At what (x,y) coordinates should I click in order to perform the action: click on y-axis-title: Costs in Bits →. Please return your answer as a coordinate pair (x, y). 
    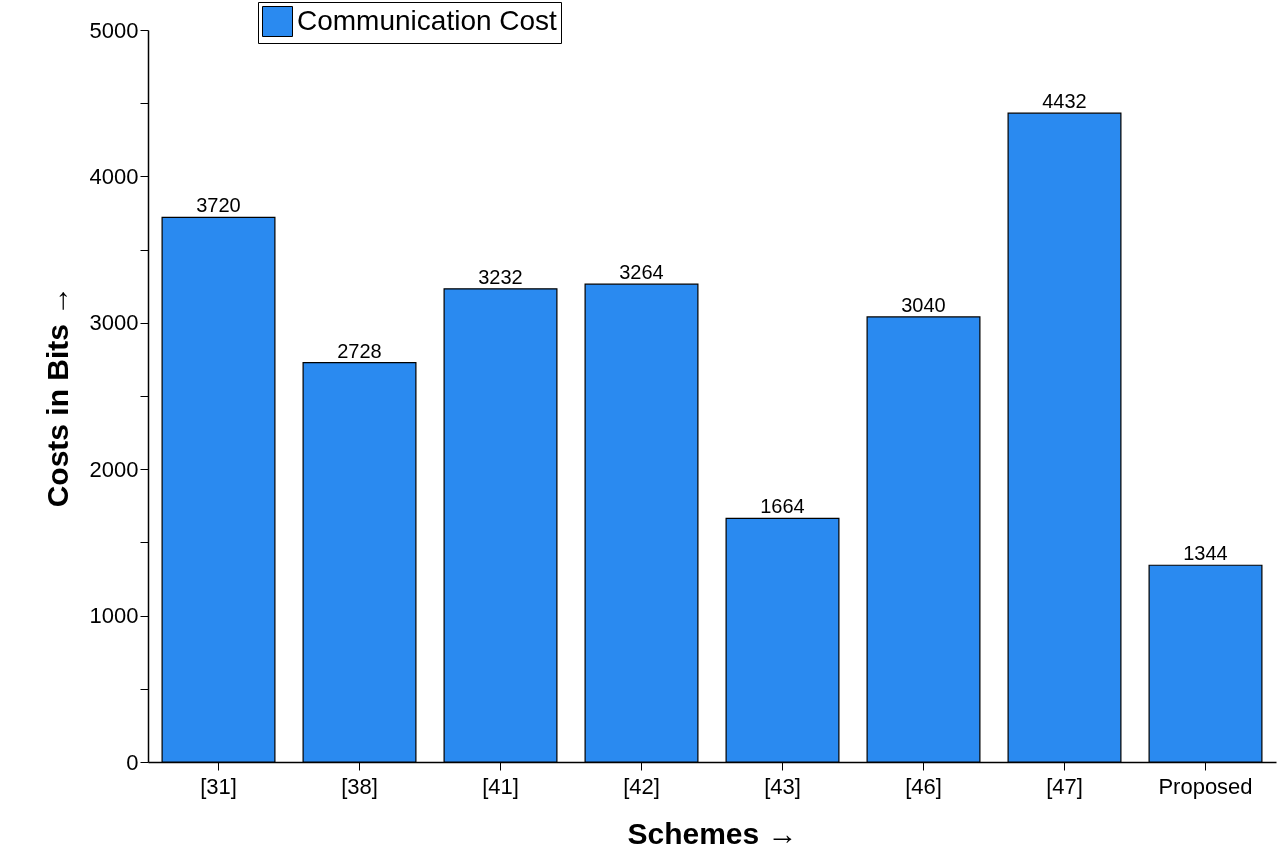
    Looking at the image, I should click on (57, 396).